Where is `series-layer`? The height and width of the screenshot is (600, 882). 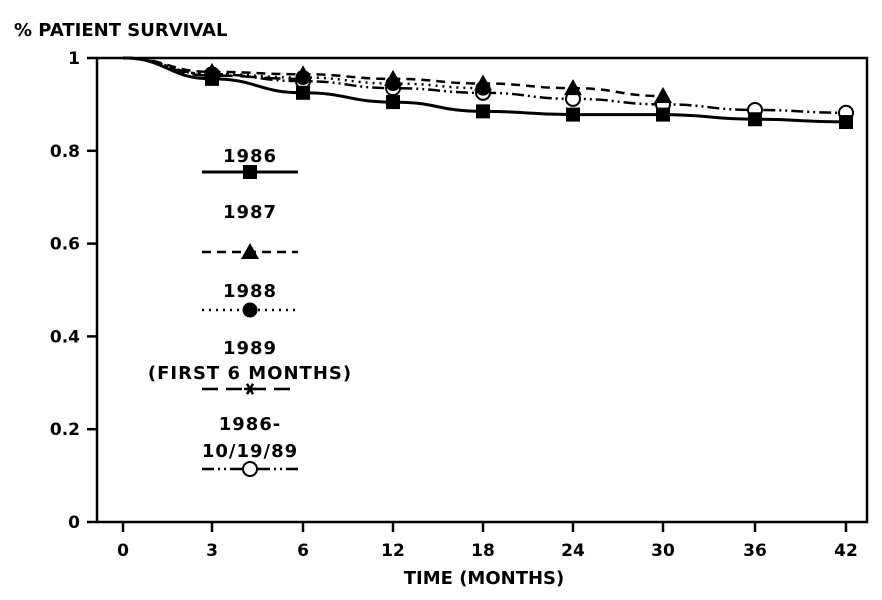 series-layer is located at coordinates (488, 93).